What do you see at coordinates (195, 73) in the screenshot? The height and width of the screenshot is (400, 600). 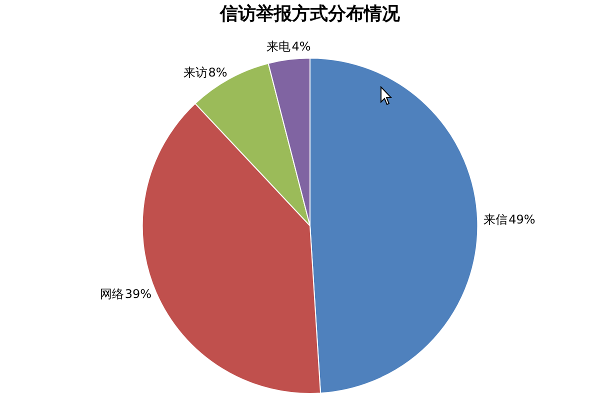 I see `slice-label: 来访` at bounding box center [195, 73].